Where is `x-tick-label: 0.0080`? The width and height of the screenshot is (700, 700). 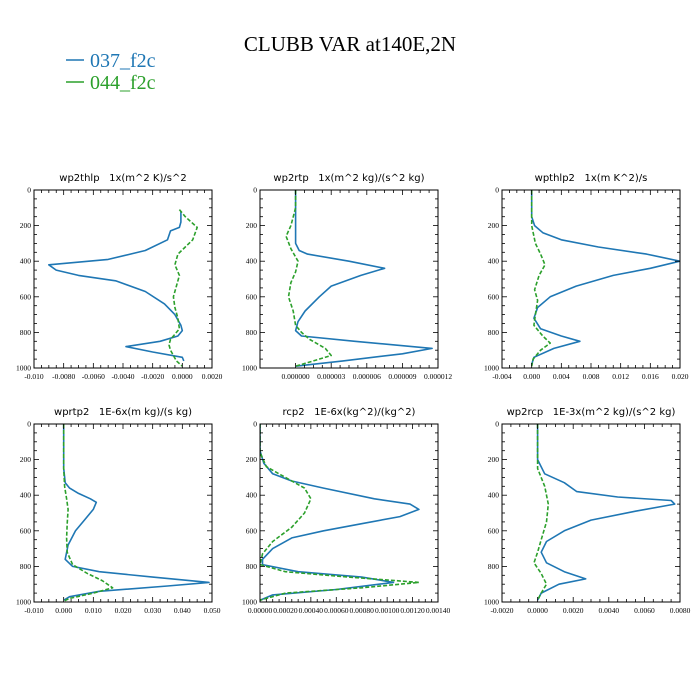
x-tick-label: 0.0080 is located at coordinates (680, 610).